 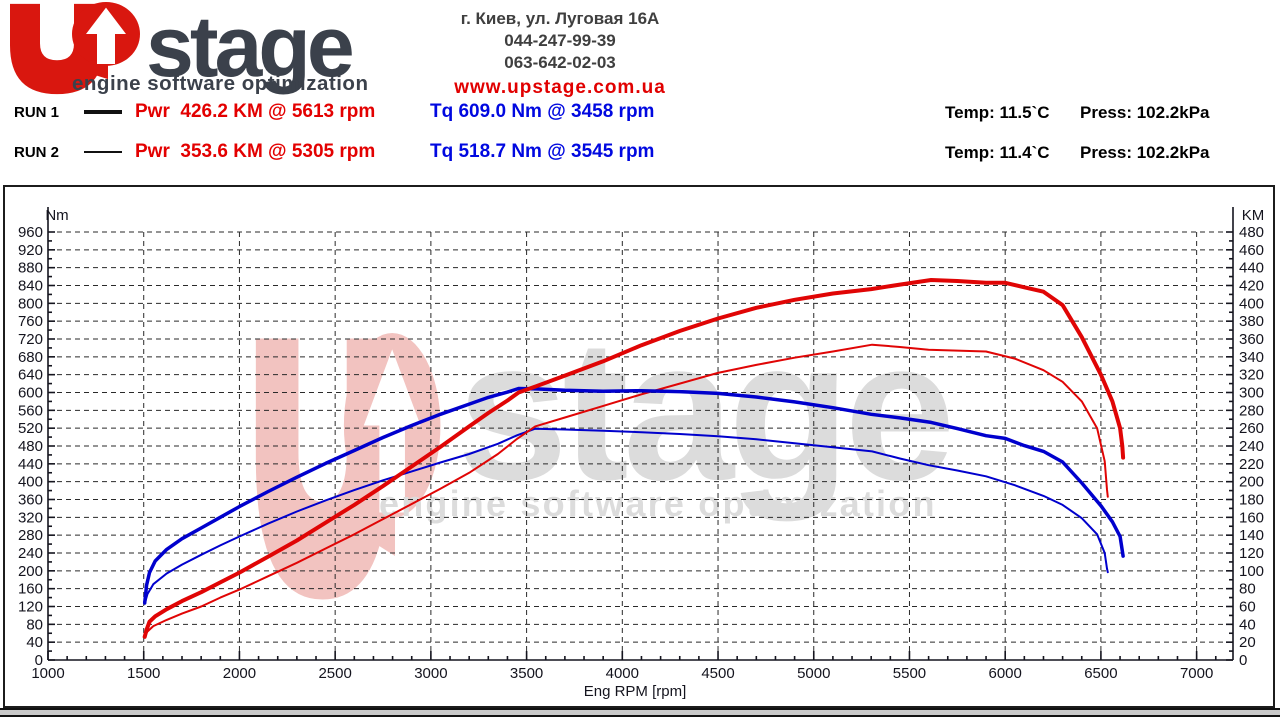 I want to click on svg-text: 2500, so click(x=334, y=673).